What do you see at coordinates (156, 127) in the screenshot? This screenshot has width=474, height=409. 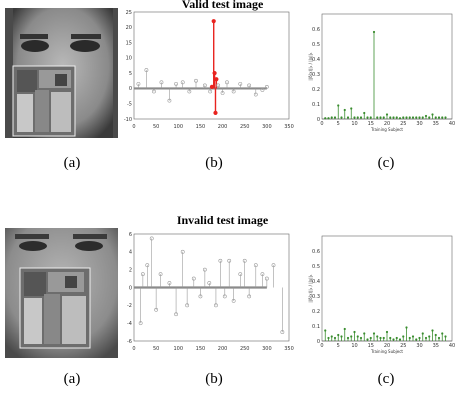 I see `x-tick-label: 50` at bounding box center [156, 127].